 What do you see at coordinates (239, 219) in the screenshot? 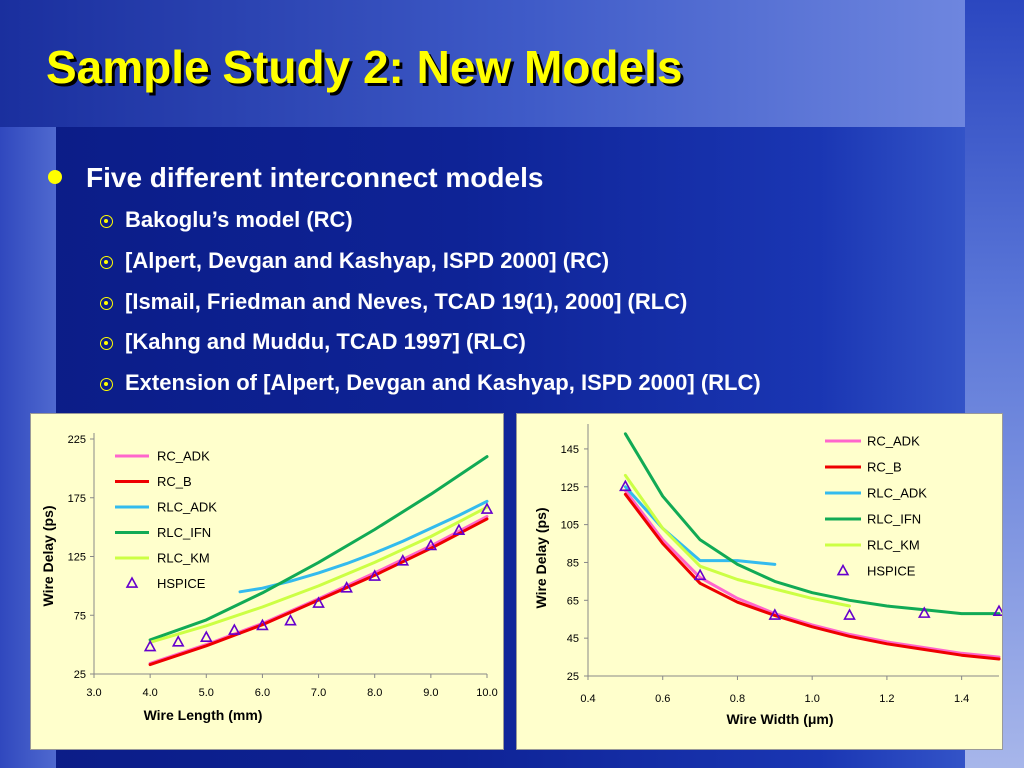
I see `sub-bullet-text: Bakoglu’s model (RC)` at bounding box center [239, 219].